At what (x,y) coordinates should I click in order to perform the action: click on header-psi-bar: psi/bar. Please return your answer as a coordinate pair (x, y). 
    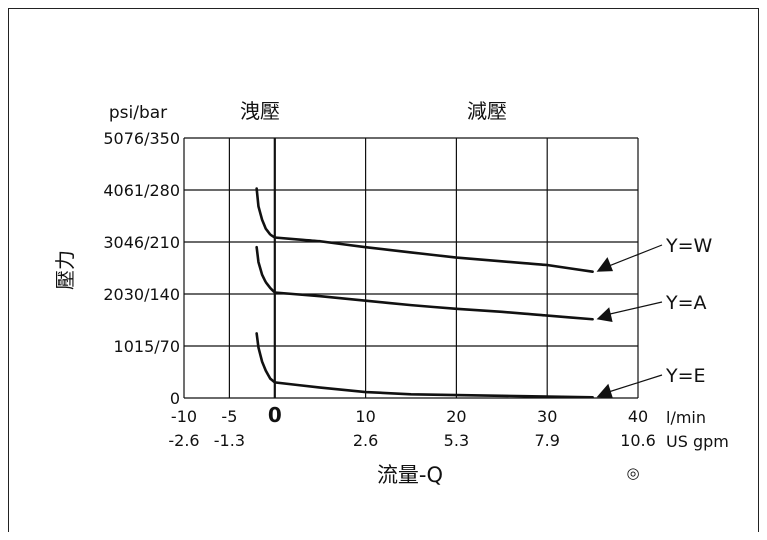
    Looking at the image, I should click on (138, 113).